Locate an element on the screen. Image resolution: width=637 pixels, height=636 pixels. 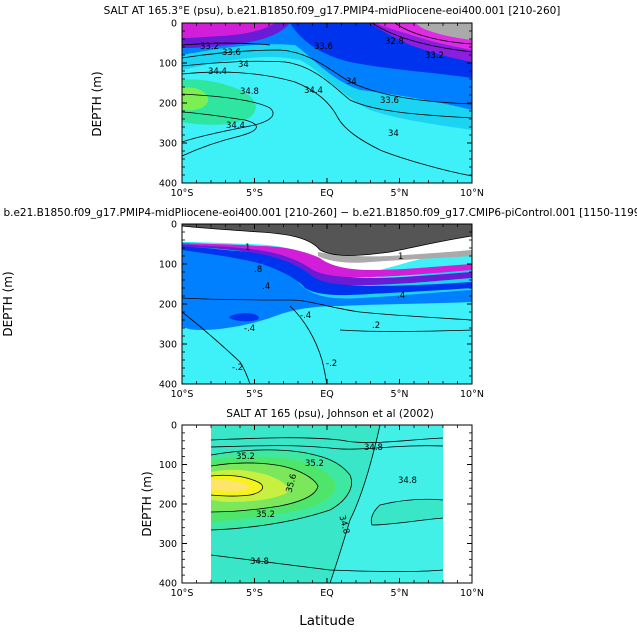
panel-3-contour-labels: 35.2 35.2 34.8 34.8 35.6 35.2 34.8 34.8 is located at coordinates (326, 505).